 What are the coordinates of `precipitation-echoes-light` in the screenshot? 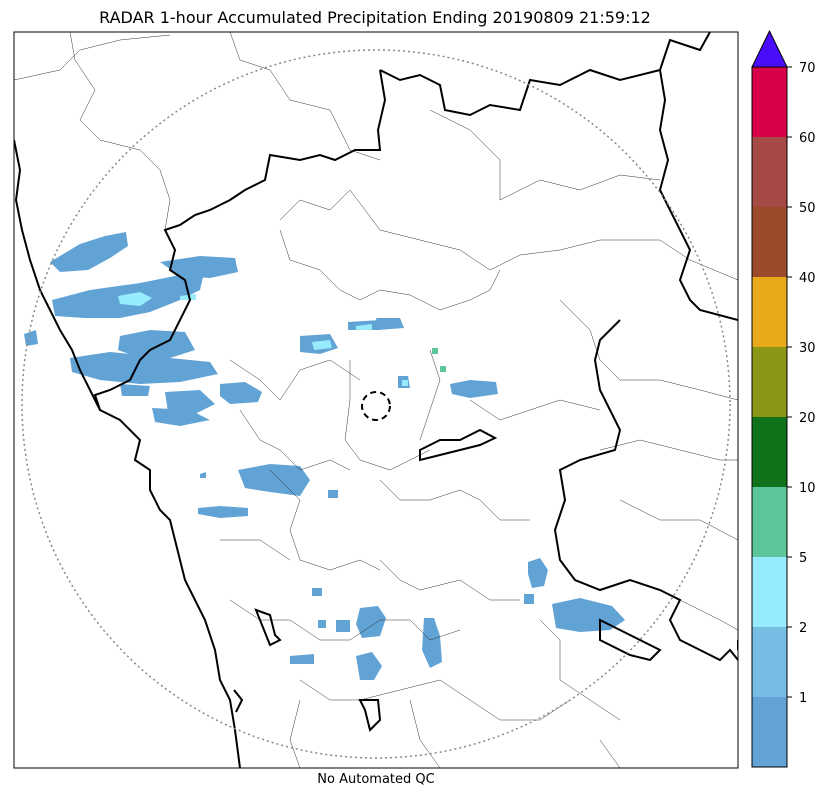 It's located at (263, 339).